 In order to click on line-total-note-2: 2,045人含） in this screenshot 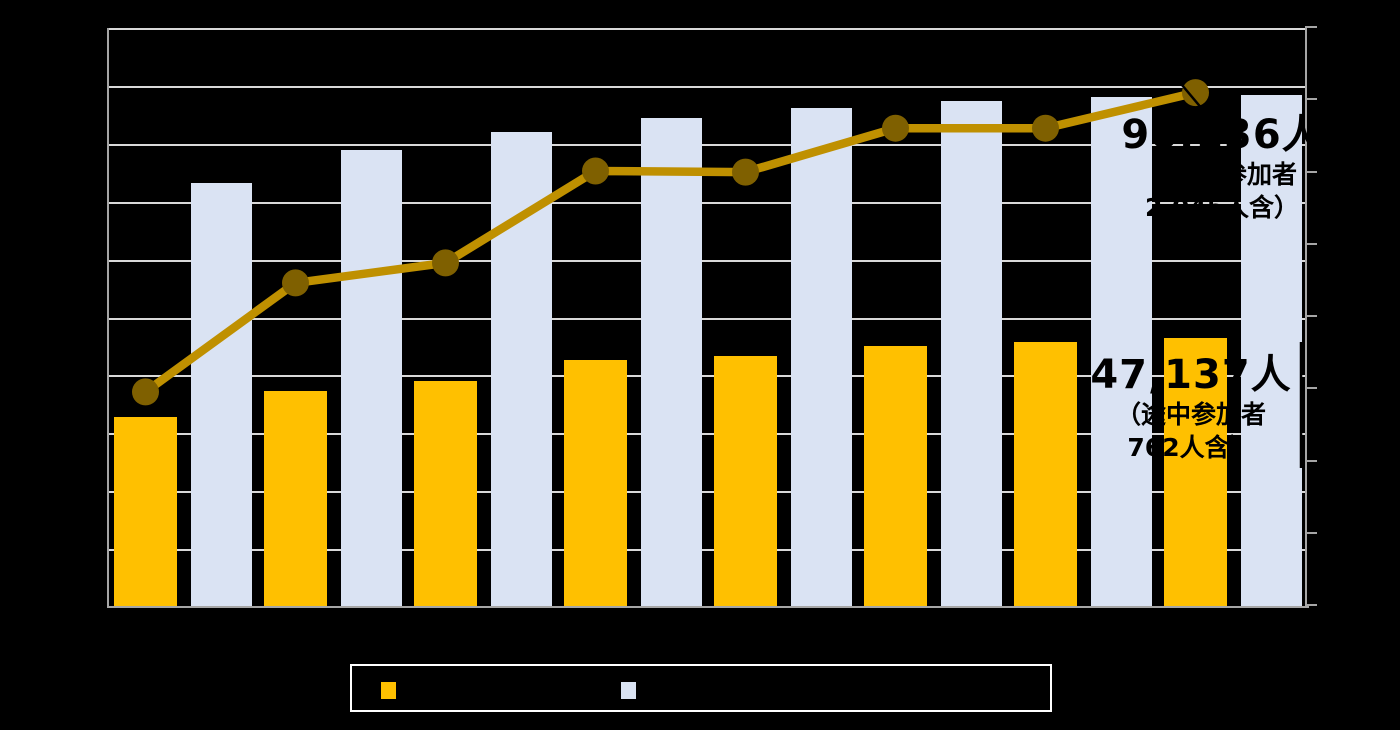, I will do `click(1222, 207)`.